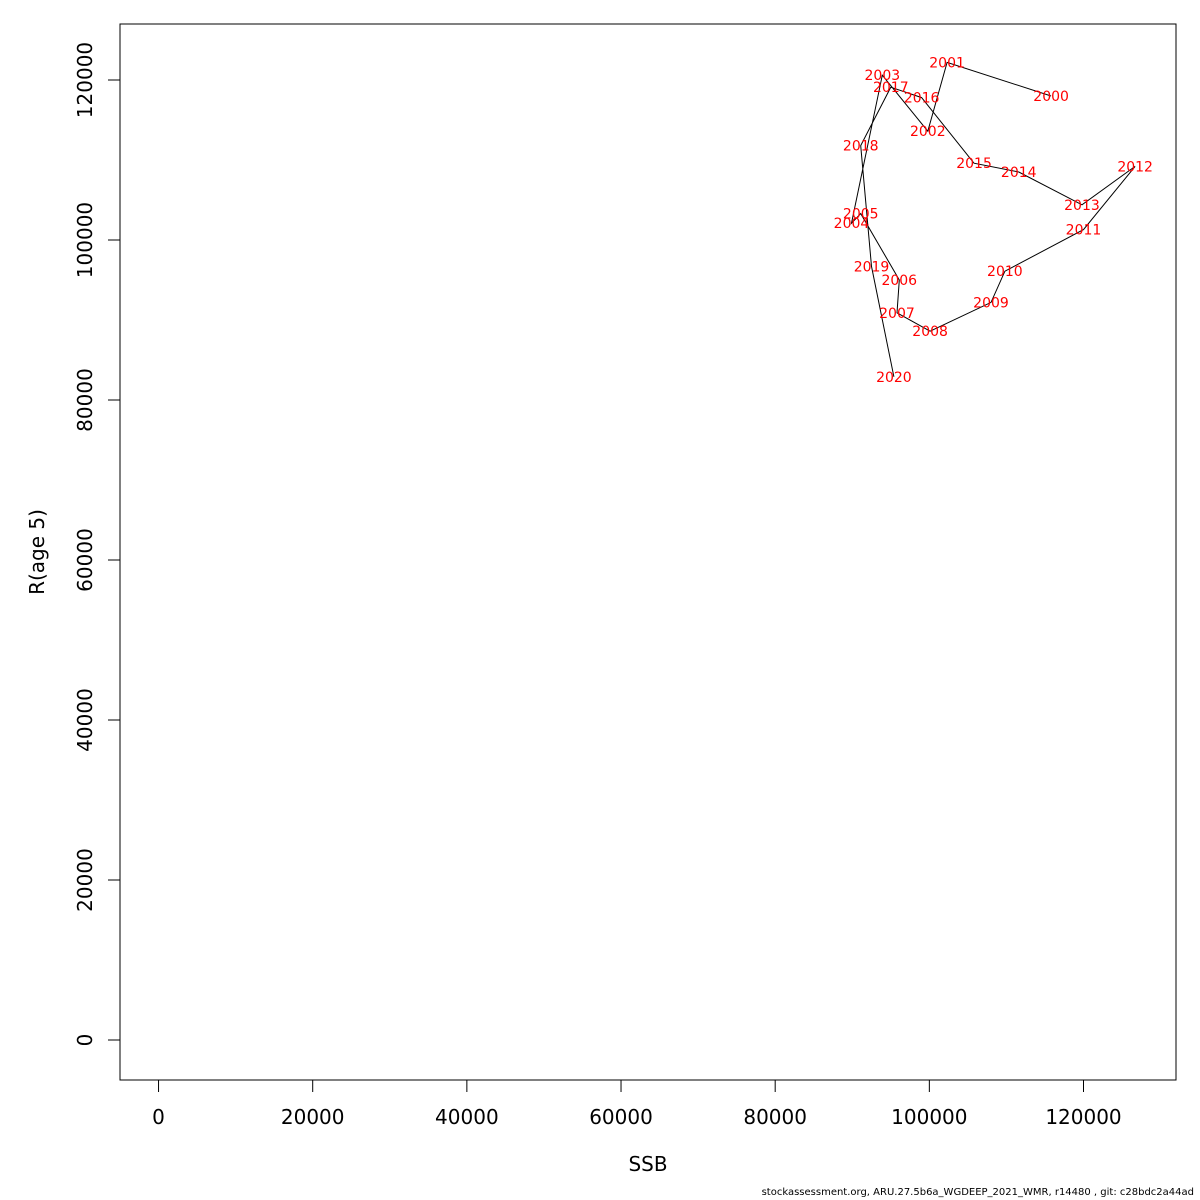 The width and height of the screenshot is (1200, 1200). I want to click on y-tick-label-4: 80000, so click(85, 400).